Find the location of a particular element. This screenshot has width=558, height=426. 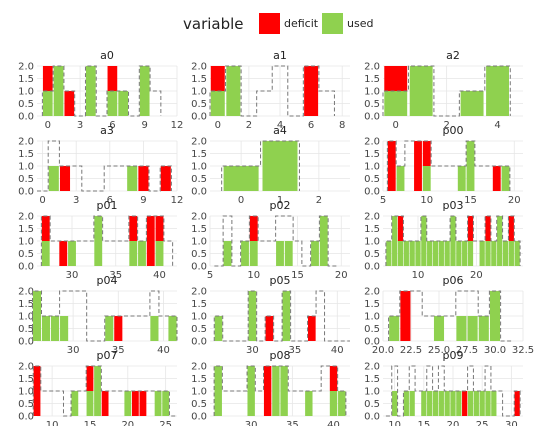

panel-title: p00 is located at coordinates (453, 130).